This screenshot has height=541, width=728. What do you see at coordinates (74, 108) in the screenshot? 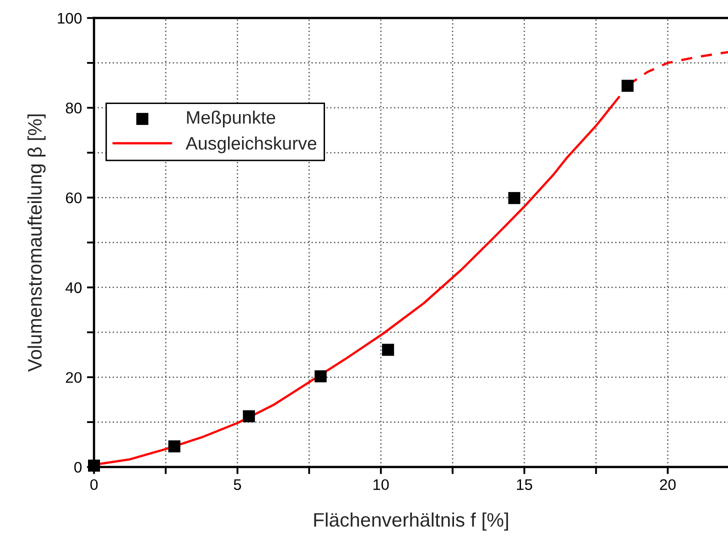
I see `y-tick-label: 80` at bounding box center [74, 108].